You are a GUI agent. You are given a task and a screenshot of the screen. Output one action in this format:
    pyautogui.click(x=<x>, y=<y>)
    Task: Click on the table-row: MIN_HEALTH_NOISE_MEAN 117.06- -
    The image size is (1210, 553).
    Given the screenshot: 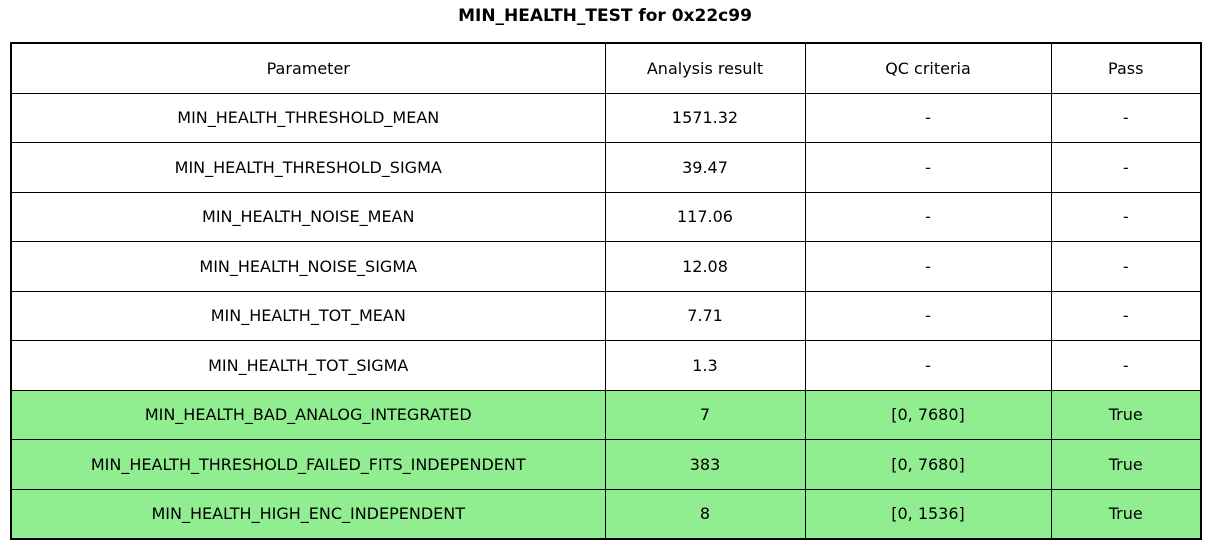 What is the action you would take?
    pyautogui.click(x=606, y=216)
    